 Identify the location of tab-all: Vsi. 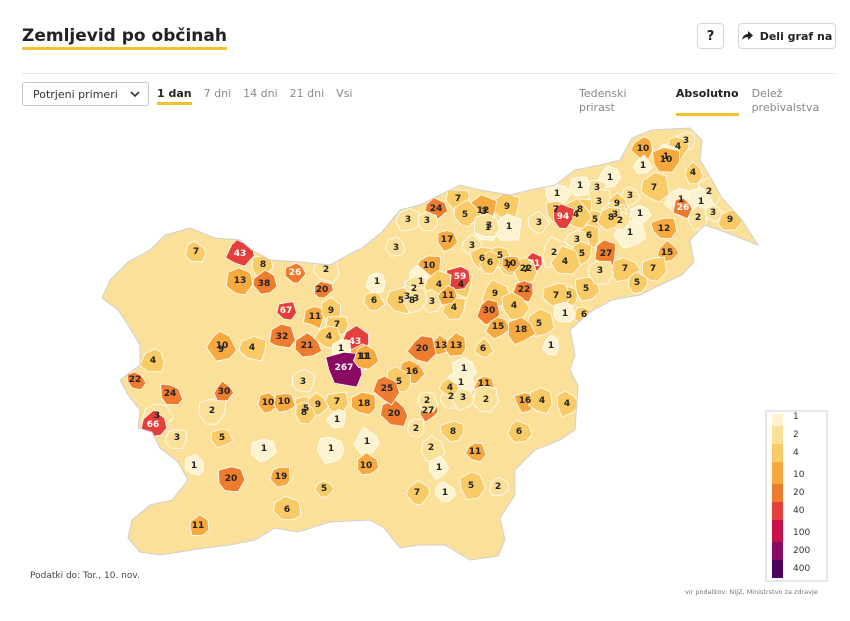
(344, 93).